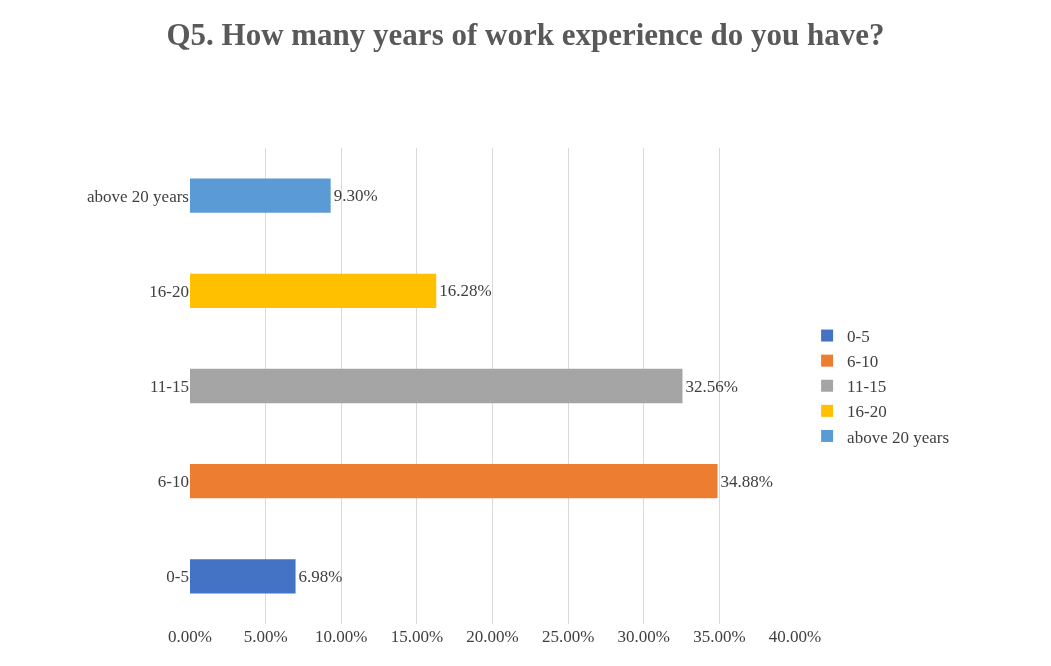  What do you see at coordinates (173, 482) in the screenshot?
I see `y-tick-label: 6-10` at bounding box center [173, 482].